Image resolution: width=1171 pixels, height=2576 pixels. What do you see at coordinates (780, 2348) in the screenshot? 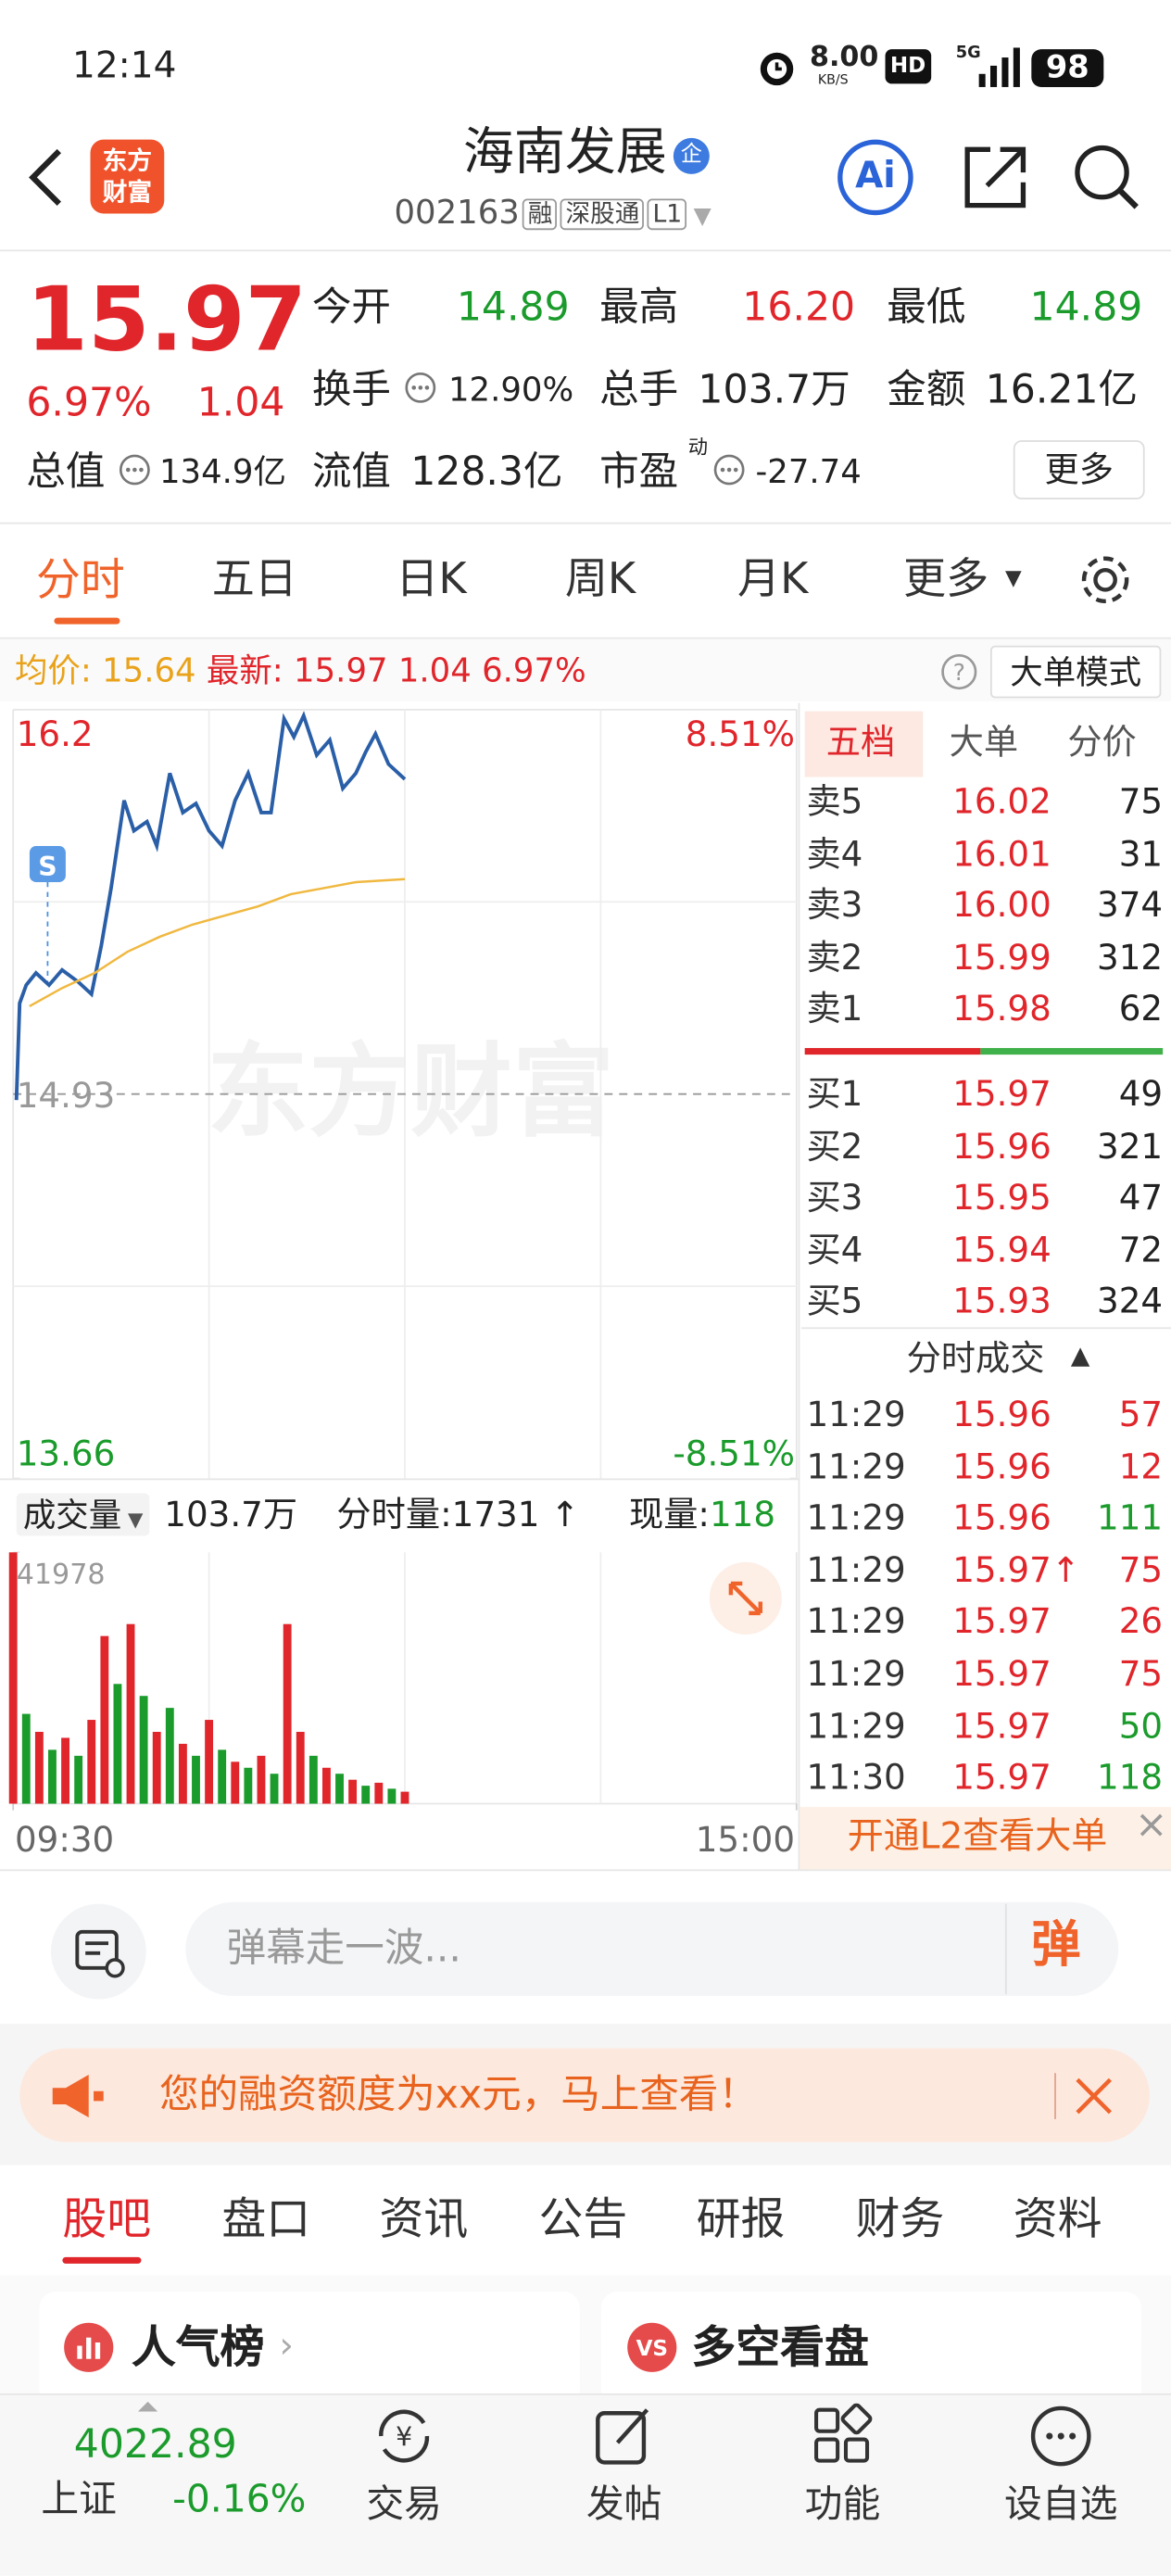
I see `card-title: 多空看盘` at bounding box center [780, 2348].